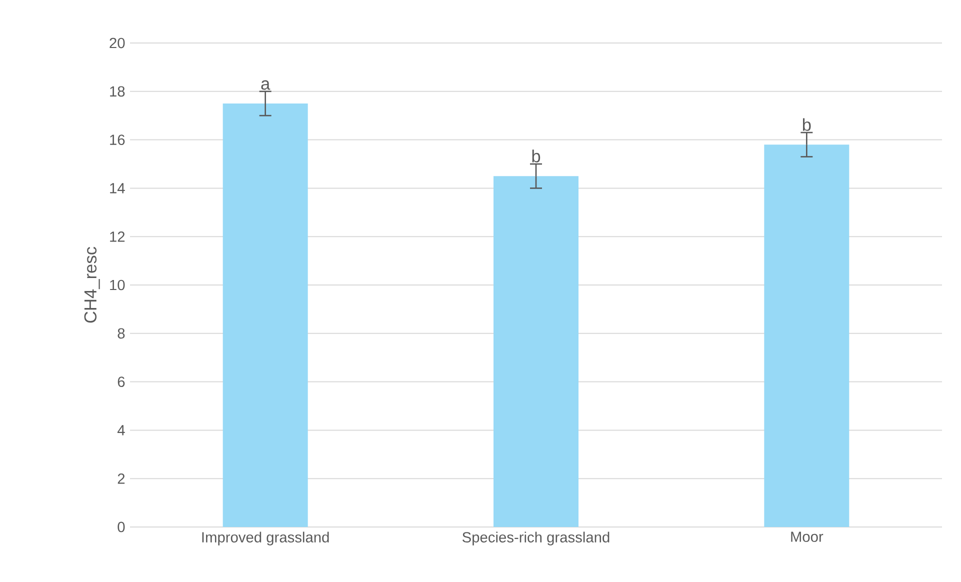 This screenshot has height=582, width=961. Describe the element at coordinates (92, 284) in the screenshot. I see `y-axis-title: CH4_resc` at that location.